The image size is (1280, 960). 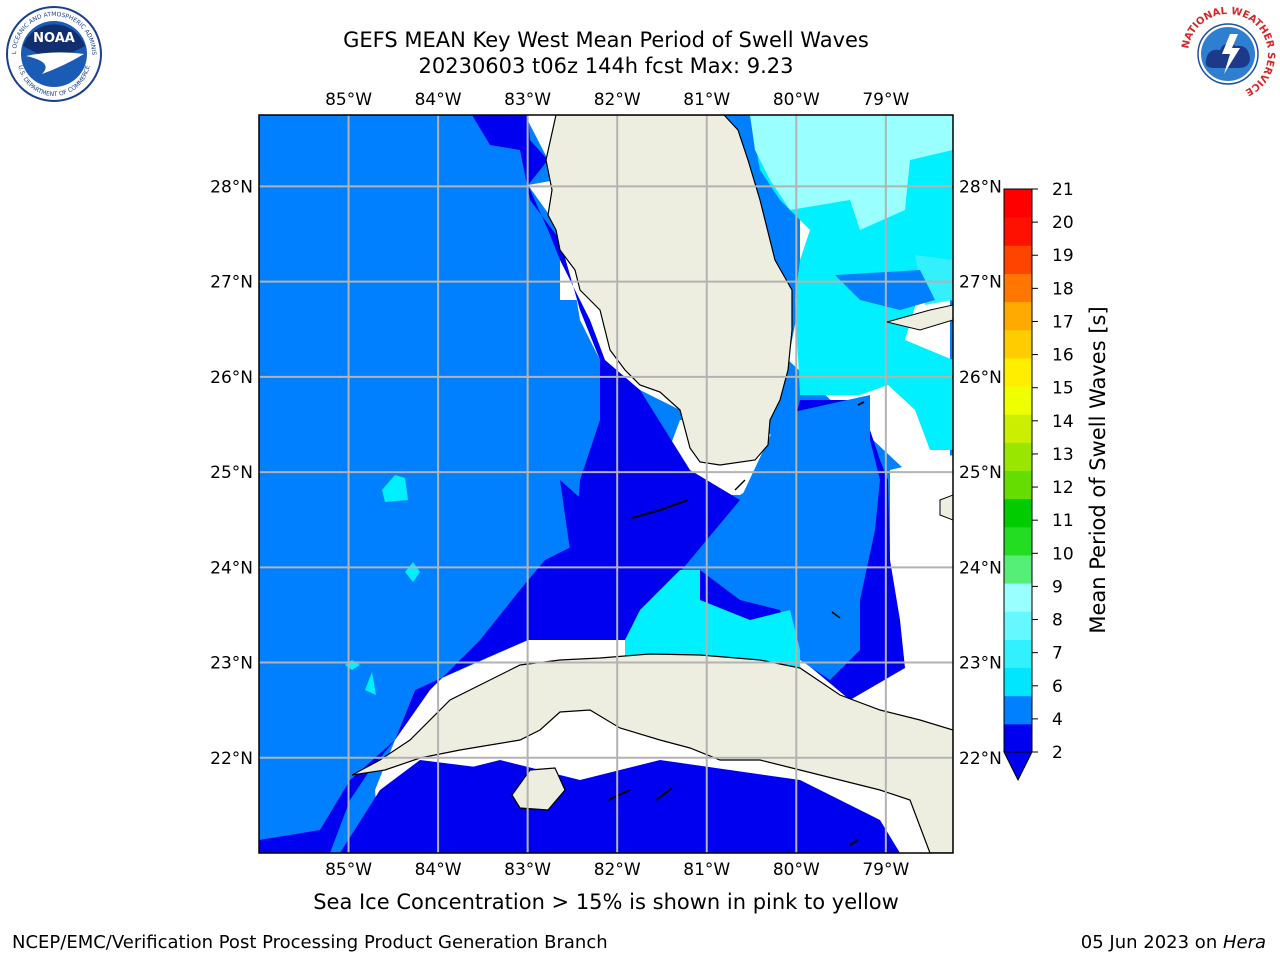 I want to click on colorbar-tick-label: 20, so click(x=1063, y=223).